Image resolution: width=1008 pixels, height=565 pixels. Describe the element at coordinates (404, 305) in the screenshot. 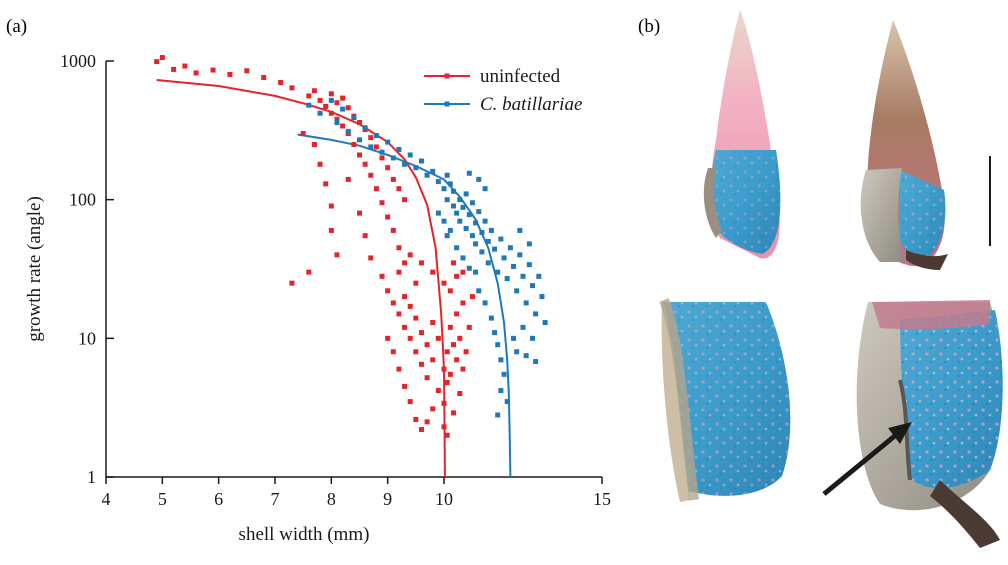

I see `fit-curve-c-batillariae` at that location.